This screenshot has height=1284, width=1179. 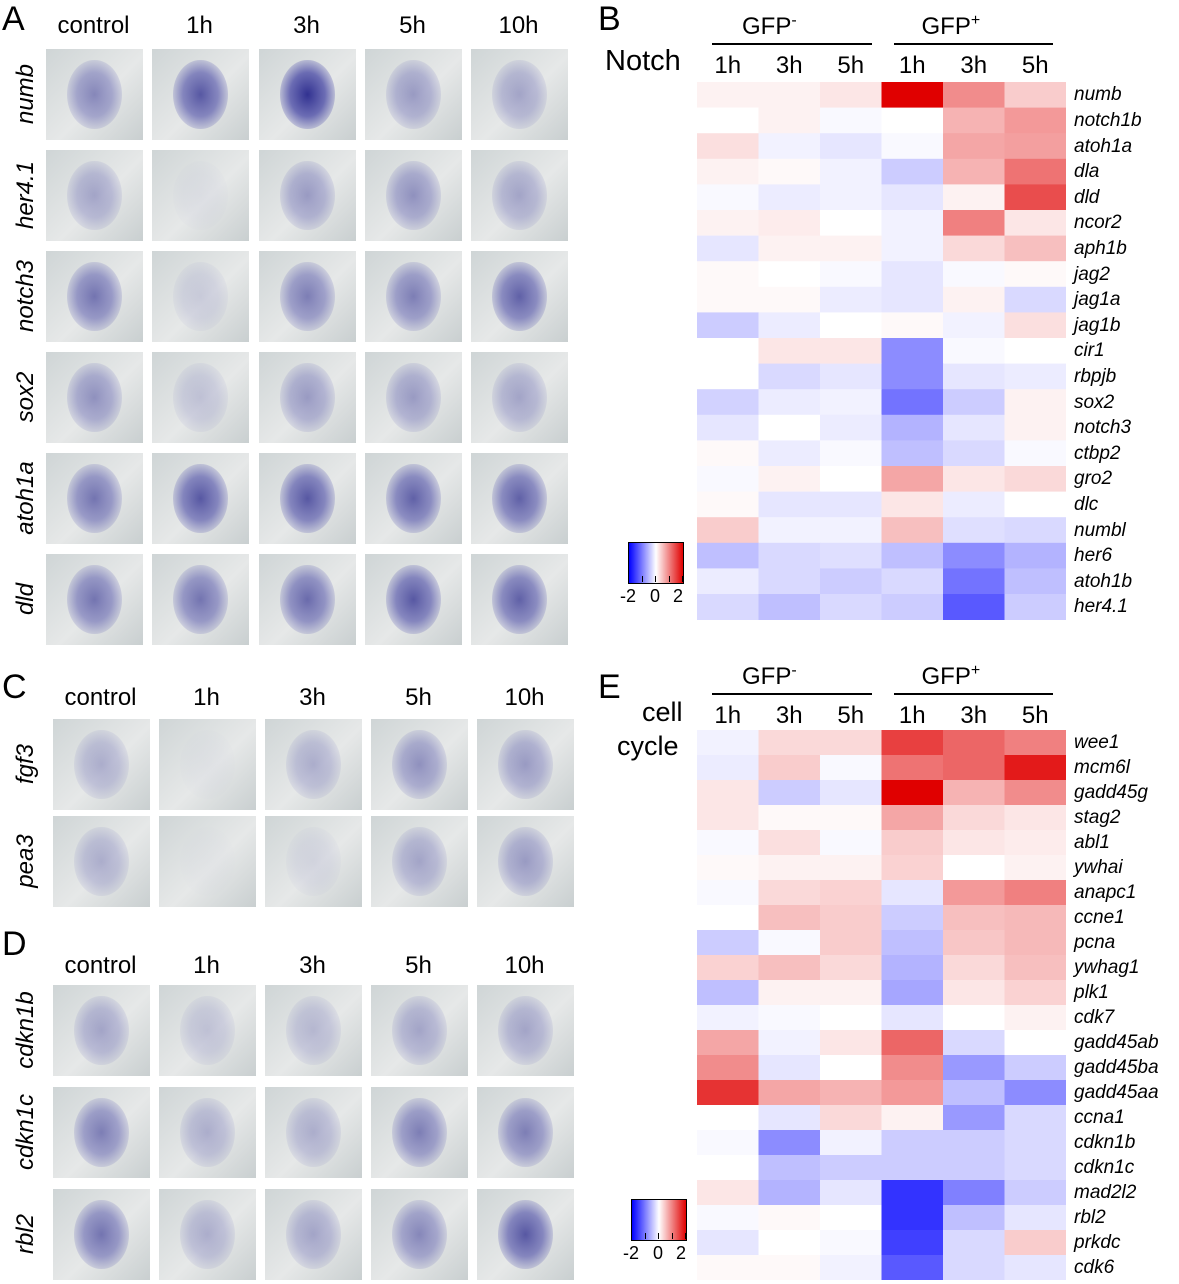 What do you see at coordinates (524, 965) in the screenshot?
I see `column-header-d: 10h` at bounding box center [524, 965].